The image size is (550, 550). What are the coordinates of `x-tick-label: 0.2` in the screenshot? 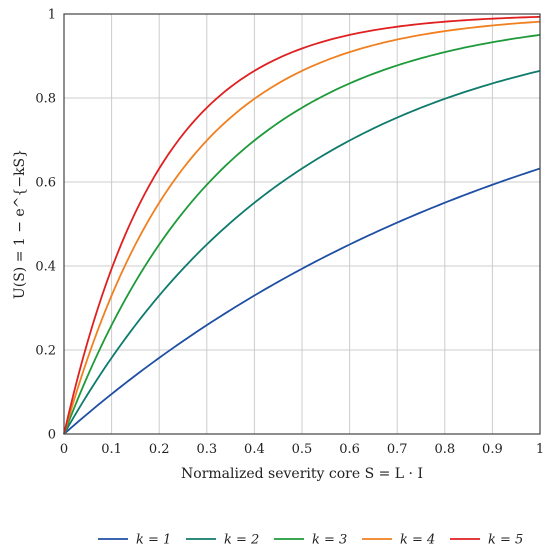 It's located at (159, 449).